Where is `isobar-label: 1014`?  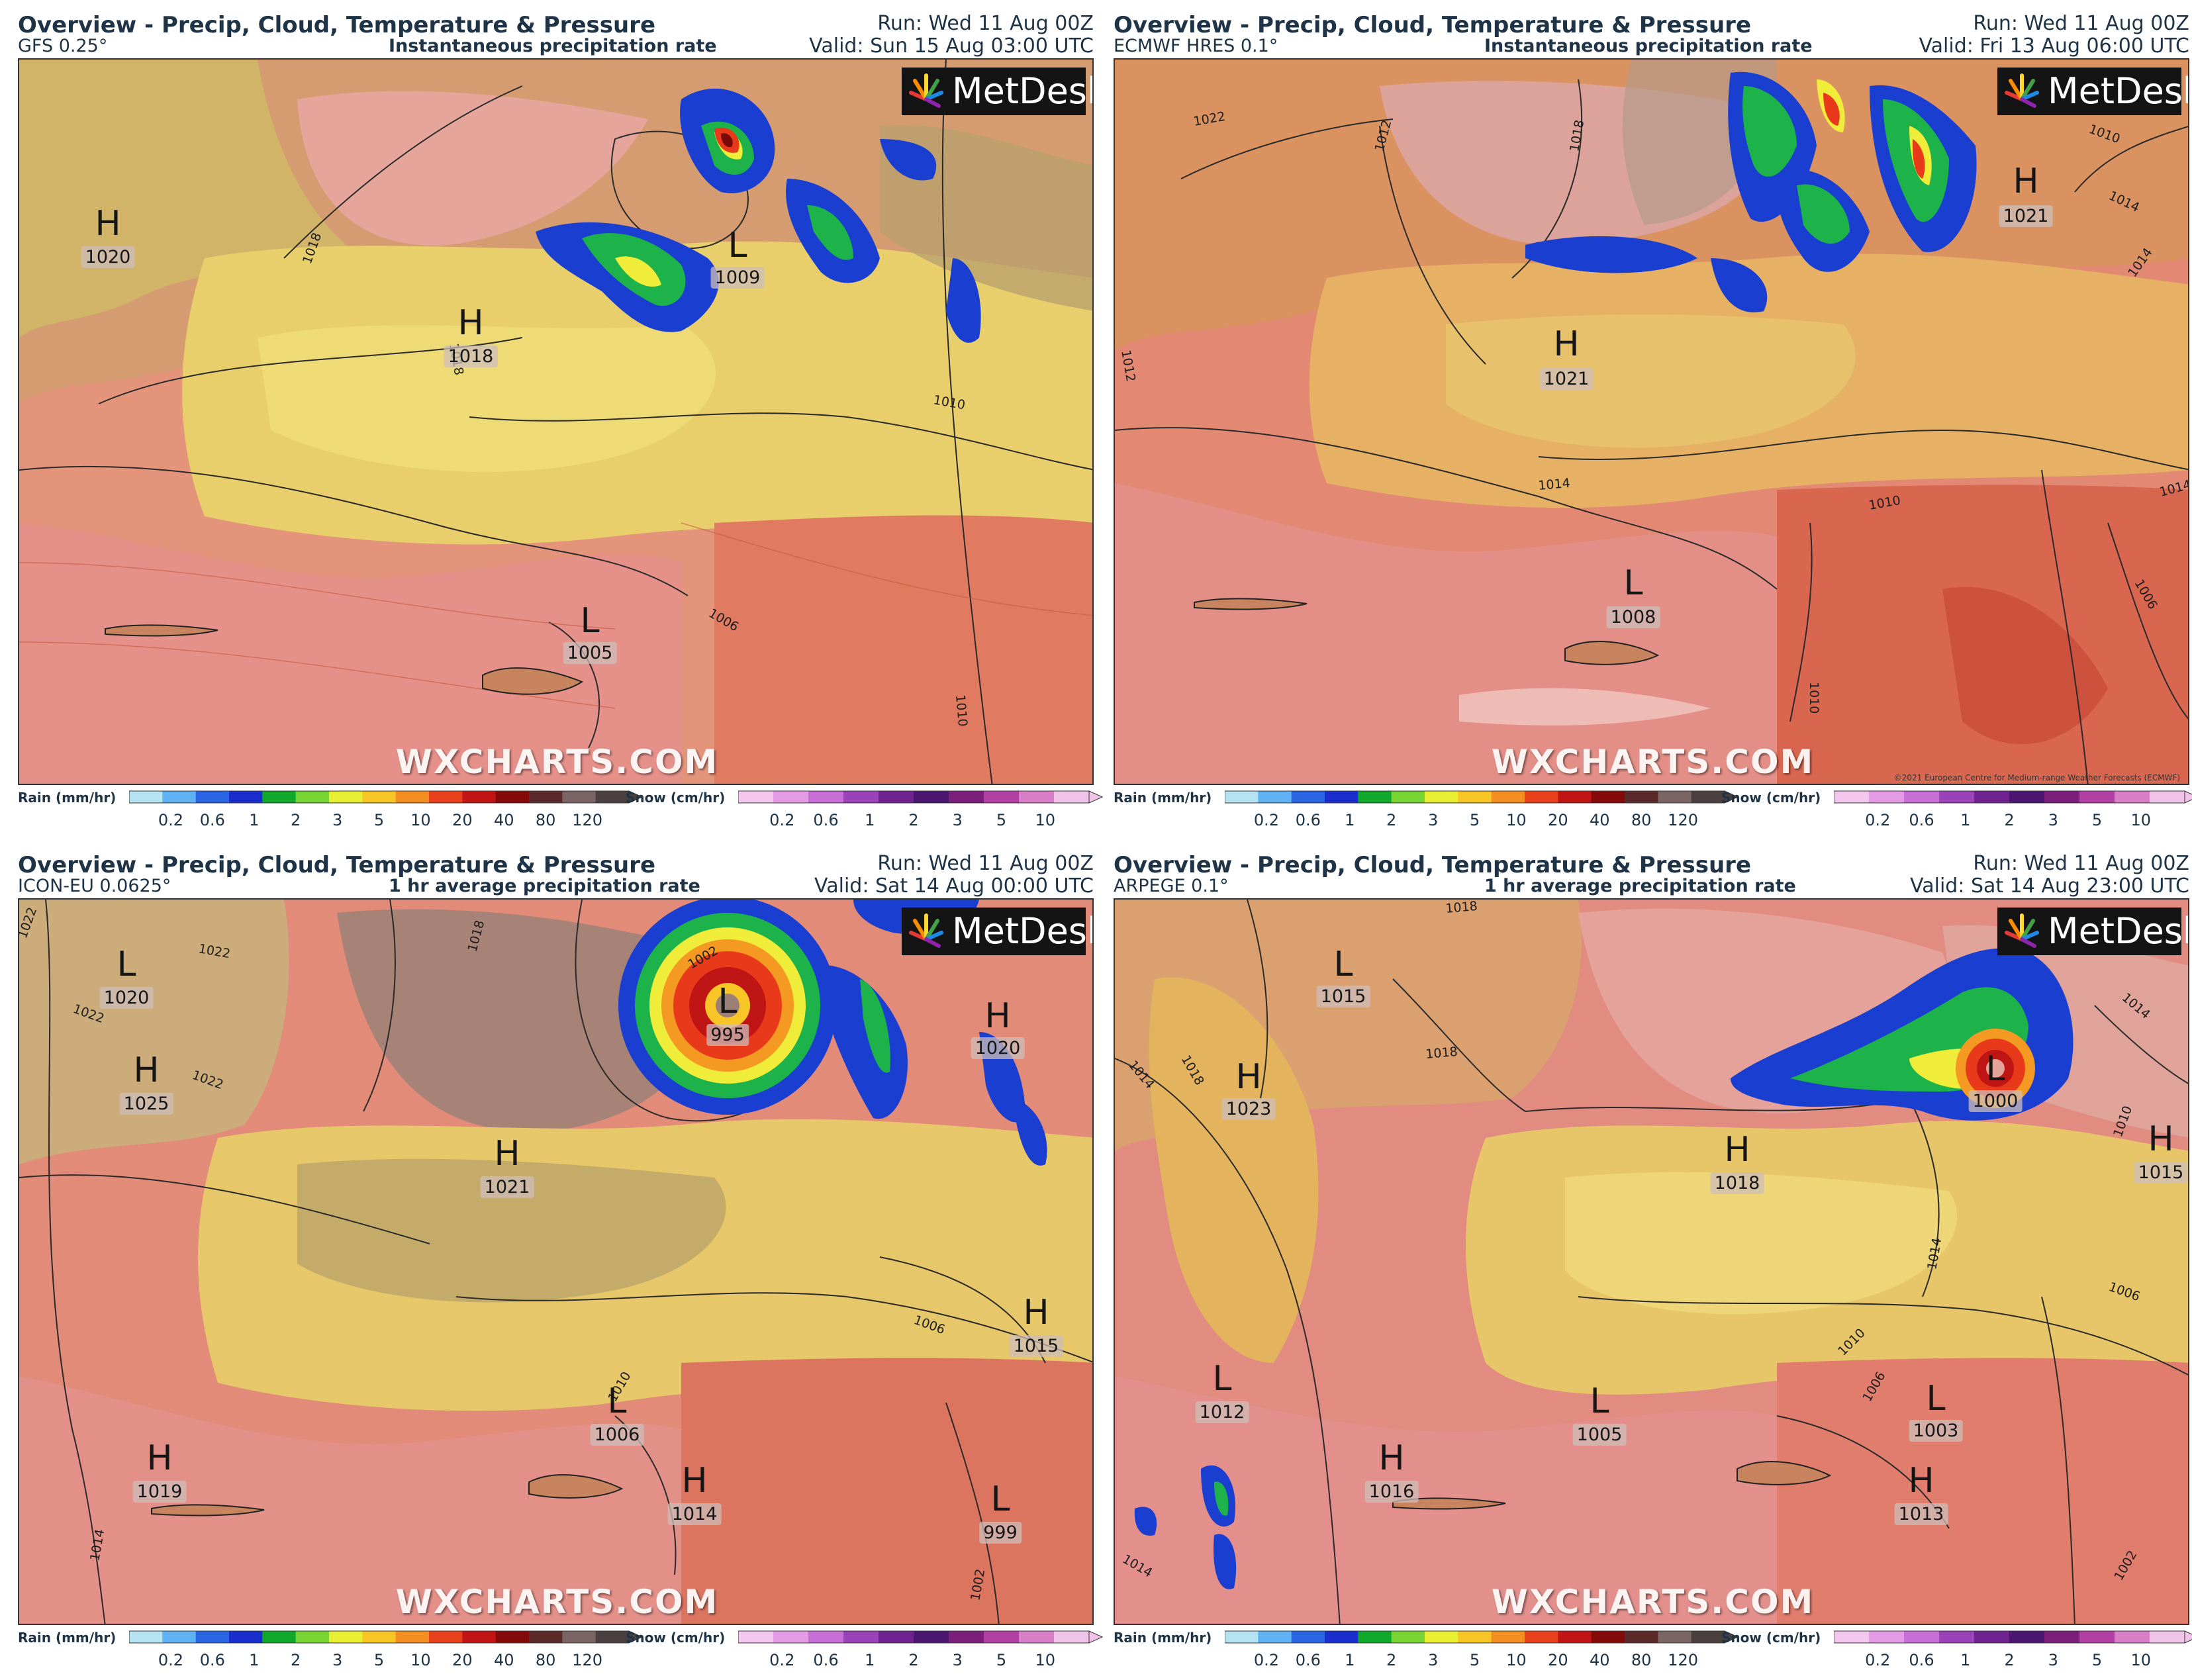 isobar-label: 1014 is located at coordinates (1554, 484).